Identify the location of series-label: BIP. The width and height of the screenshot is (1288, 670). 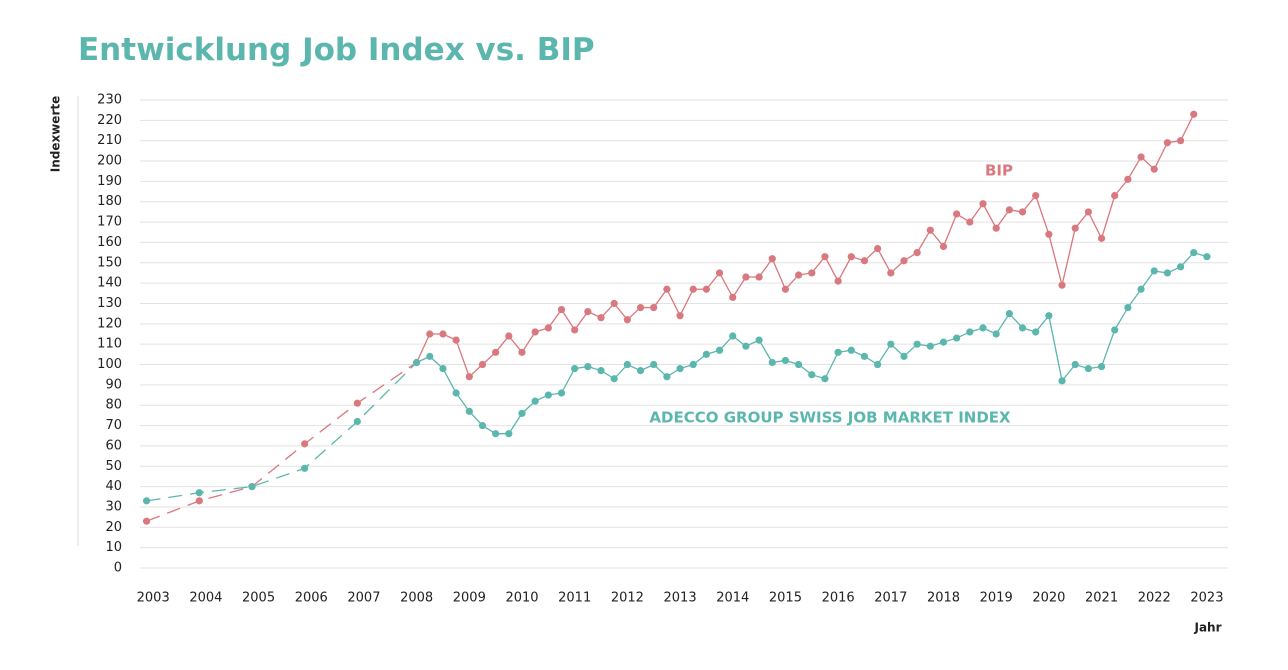
(999, 171).